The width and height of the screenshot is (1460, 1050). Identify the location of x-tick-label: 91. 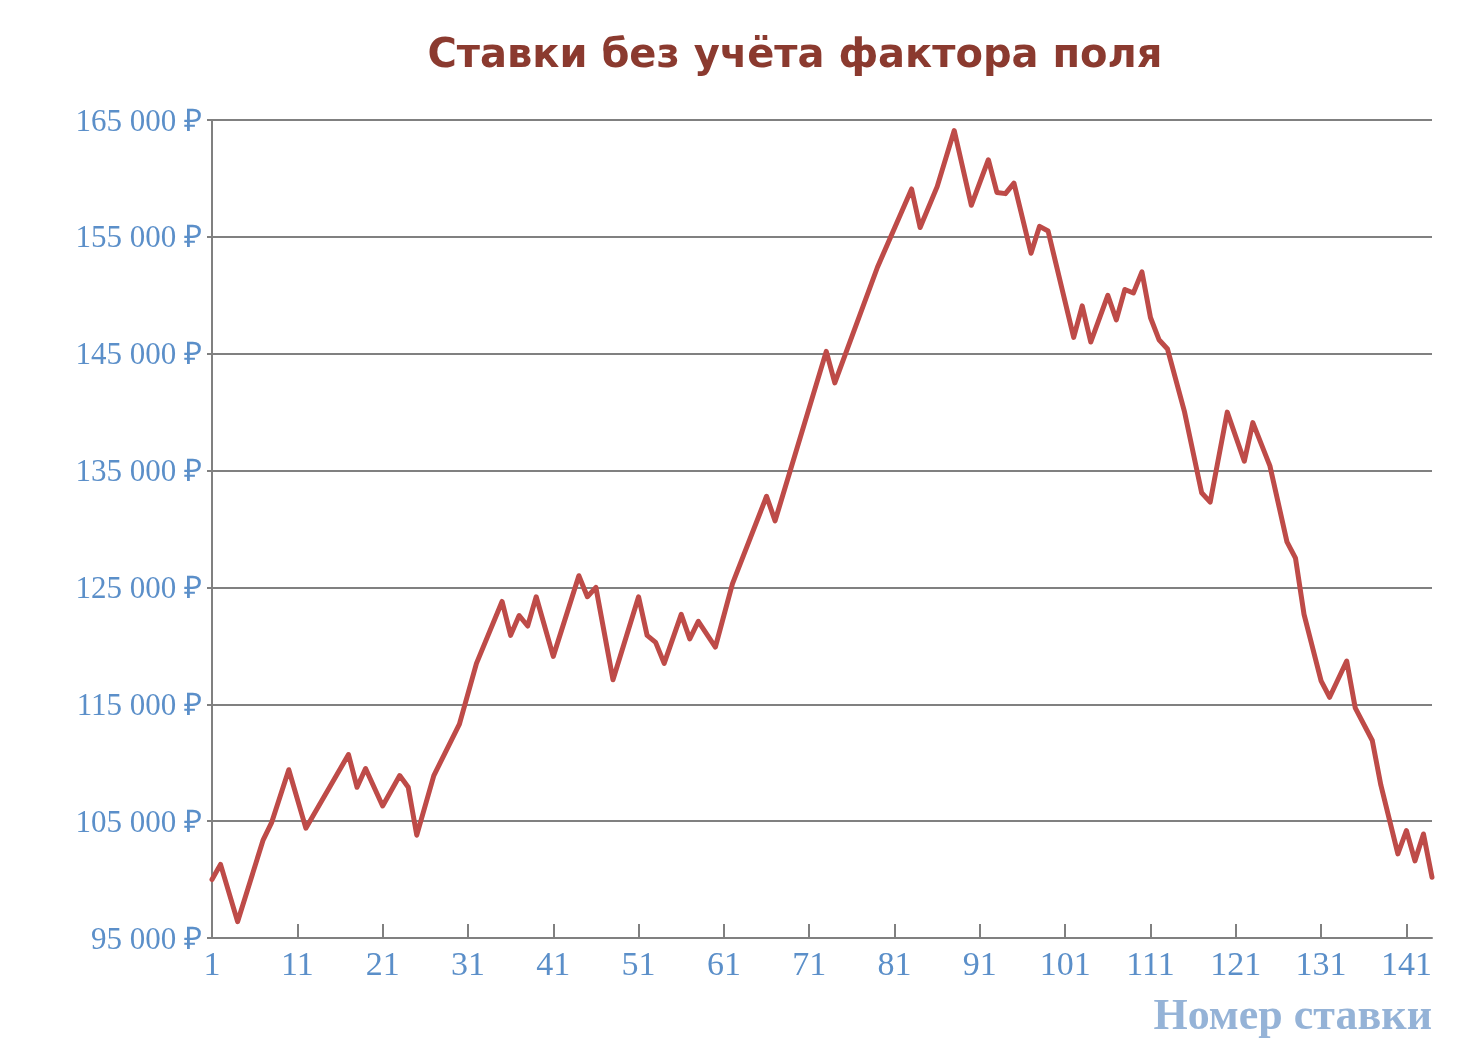
(979, 963).